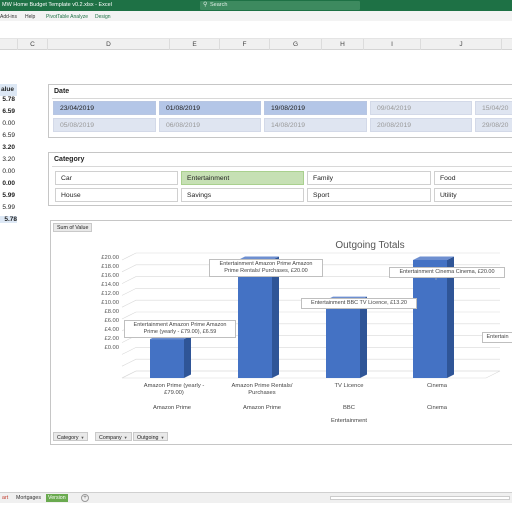 The image size is (512, 512). What do you see at coordinates (69, 159) in the screenshot?
I see `category-slicer-title: Category` at bounding box center [69, 159].